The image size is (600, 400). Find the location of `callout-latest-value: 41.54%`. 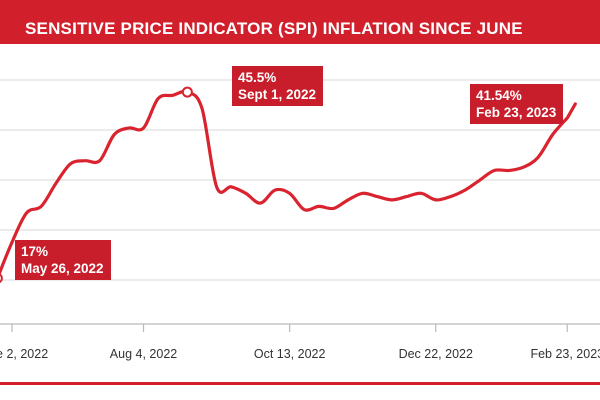

callout-latest-value: 41.54% is located at coordinates (499, 95).